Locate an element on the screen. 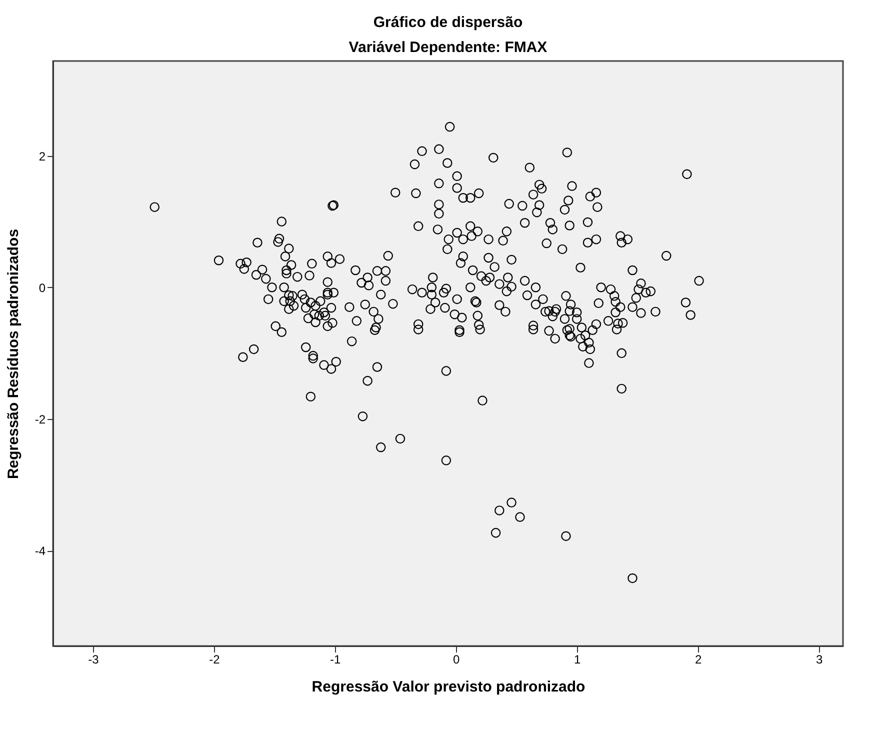 The height and width of the screenshot is (756, 875). chart-subtitle: Variável Dependente: FMAX is located at coordinates (448, 47).